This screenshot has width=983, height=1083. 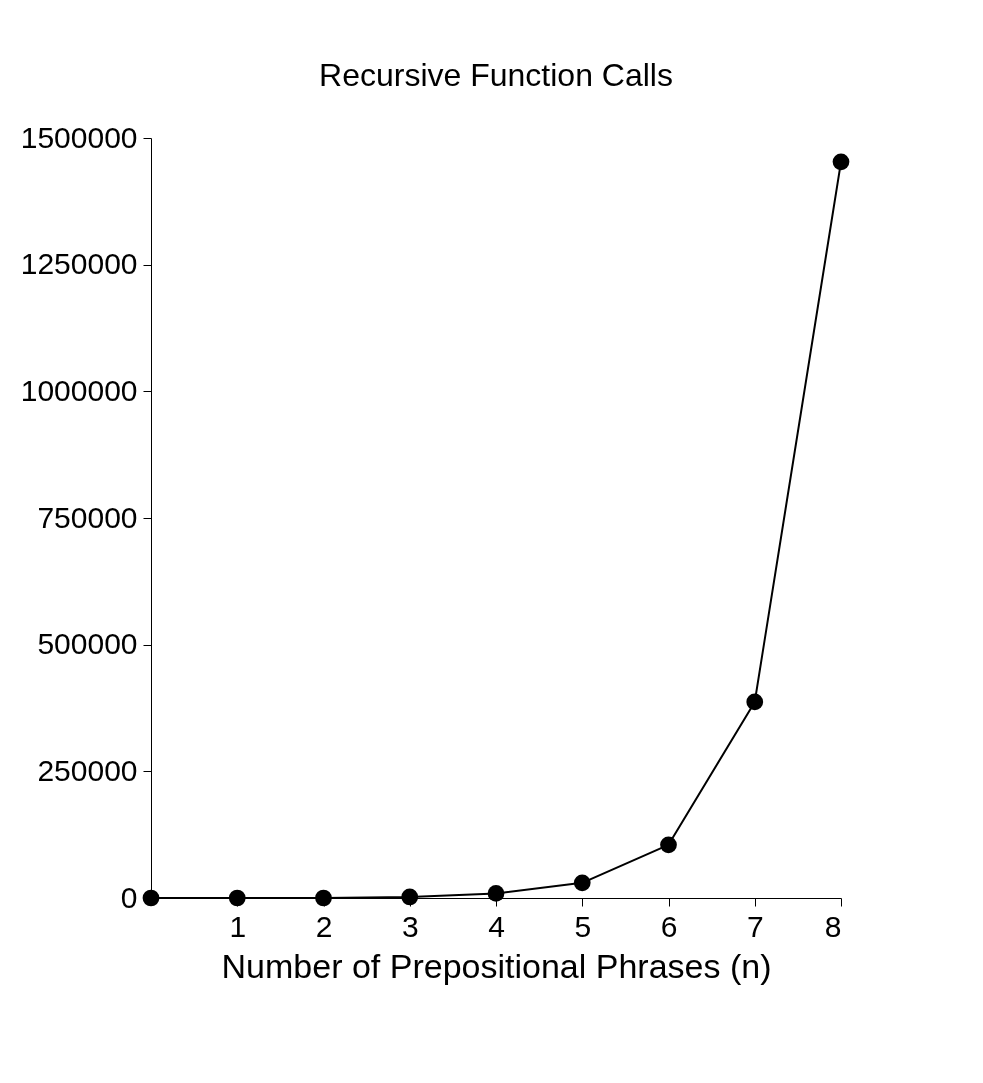 What do you see at coordinates (87, 770) in the screenshot?
I see `y-tick-label: 250000` at bounding box center [87, 770].